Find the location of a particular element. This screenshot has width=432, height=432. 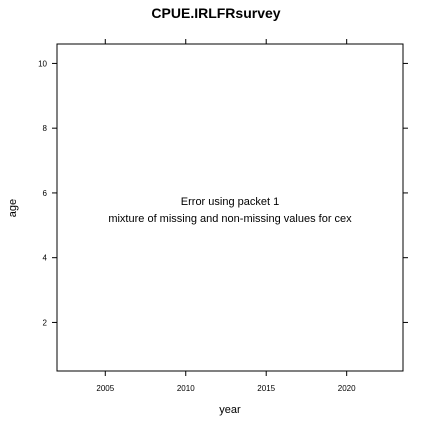

y-tick-label: 6 is located at coordinates (45, 193).